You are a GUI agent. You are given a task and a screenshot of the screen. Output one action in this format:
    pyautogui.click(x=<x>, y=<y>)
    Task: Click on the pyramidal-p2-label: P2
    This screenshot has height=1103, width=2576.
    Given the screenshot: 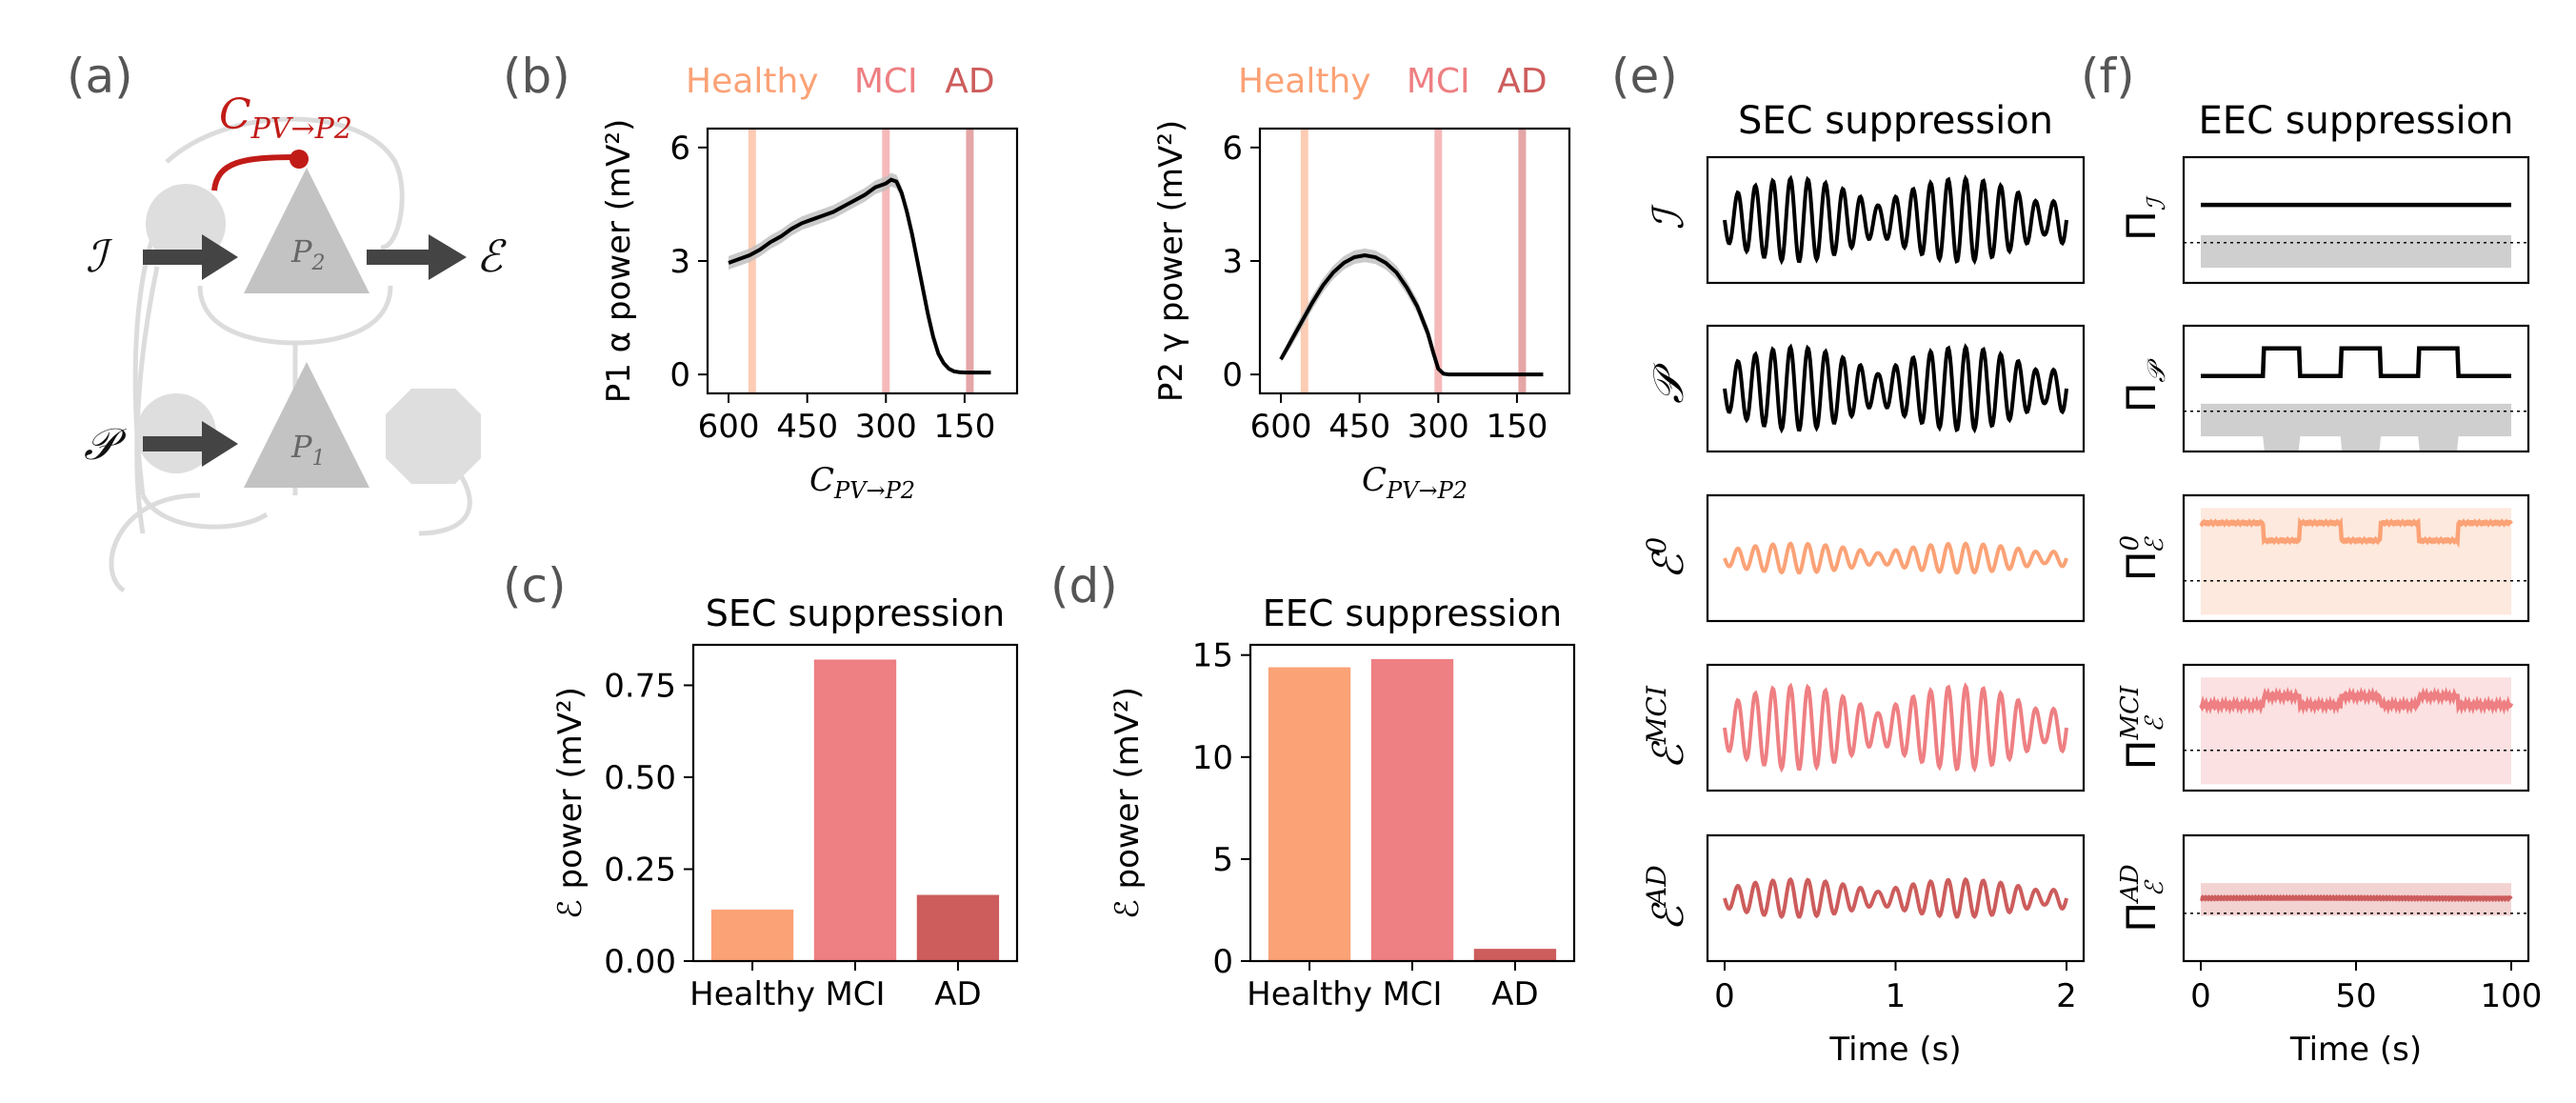 What is the action you would take?
    pyautogui.click(x=308, y=254)
    